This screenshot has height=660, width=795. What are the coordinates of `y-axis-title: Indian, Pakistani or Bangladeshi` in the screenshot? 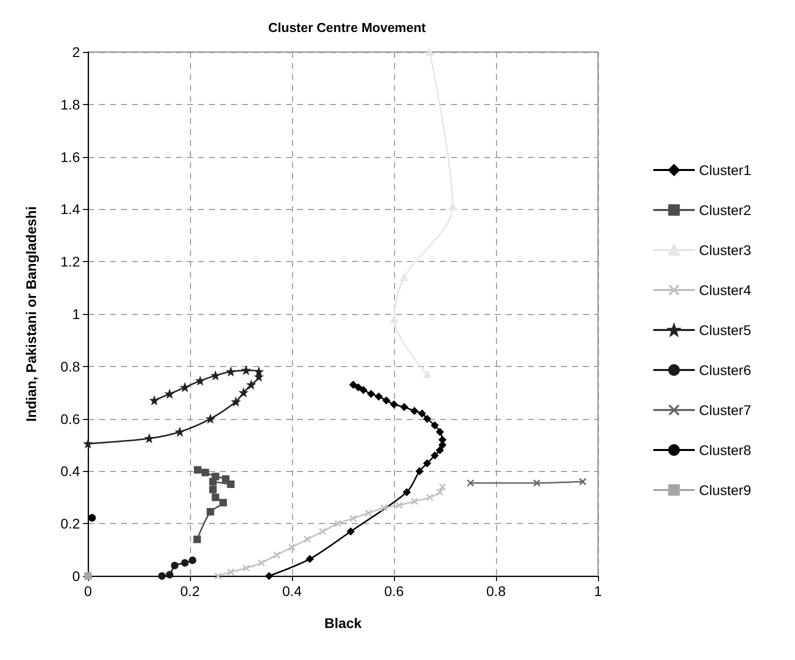 It's located at (31, 314).